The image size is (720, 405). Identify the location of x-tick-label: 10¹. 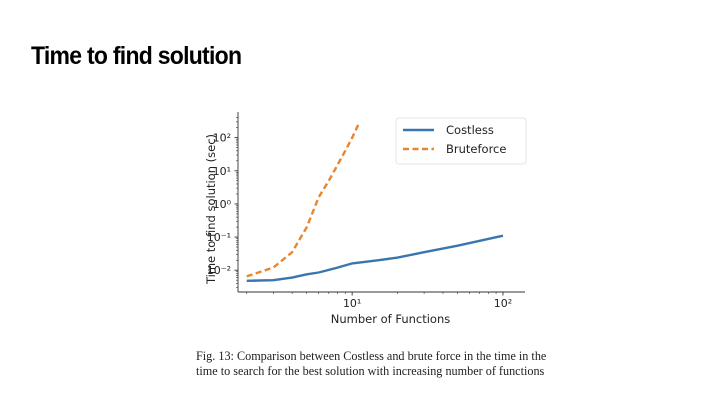
(352, 303).